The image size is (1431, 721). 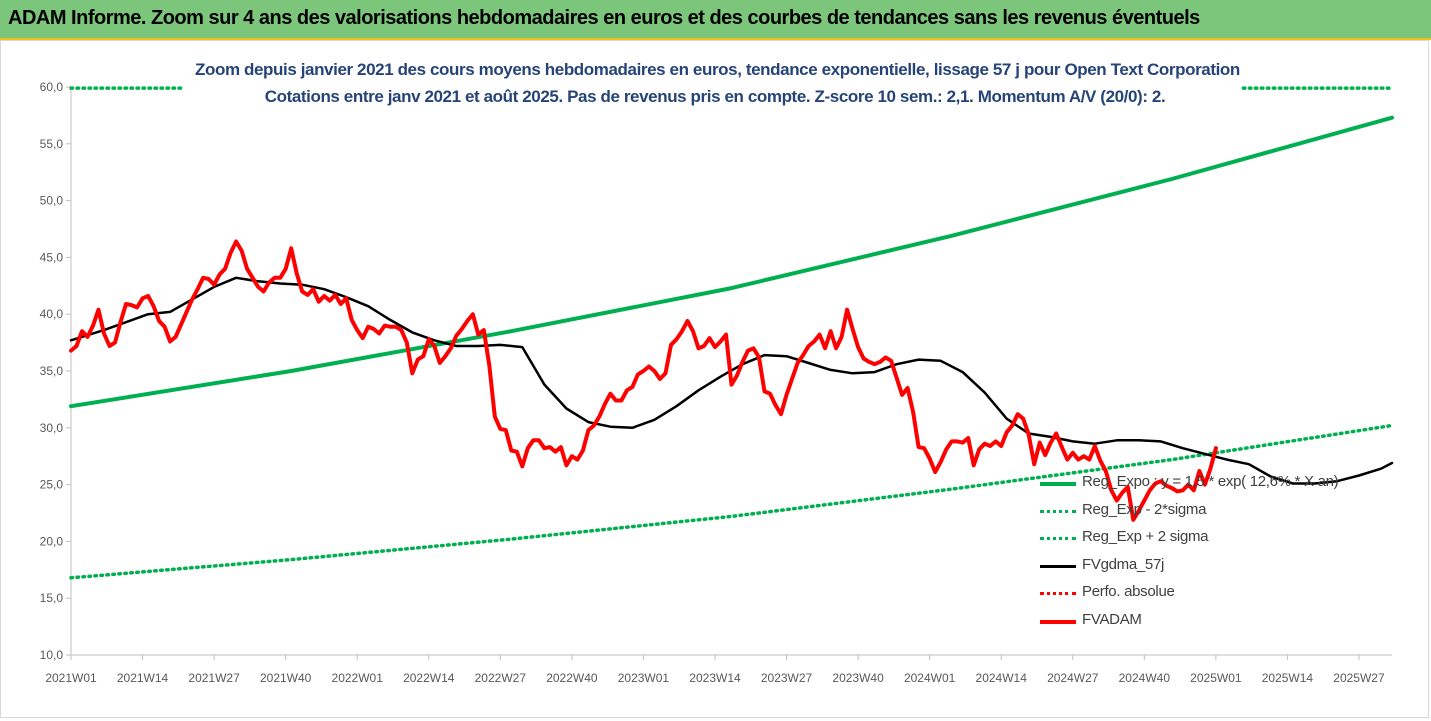 I want to click on x-tick-label: 2024W01, so click(x=930, y=678).